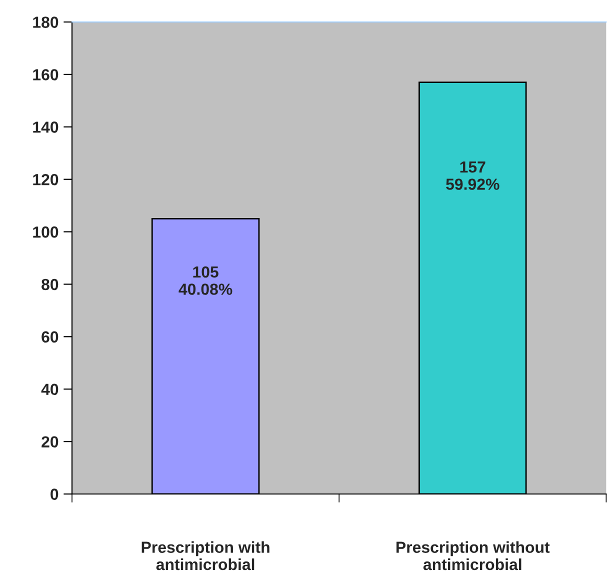 The height and width of the screenshot is (582, 608). I want to click on data-label: 157 59.92%, so click(473, 176).